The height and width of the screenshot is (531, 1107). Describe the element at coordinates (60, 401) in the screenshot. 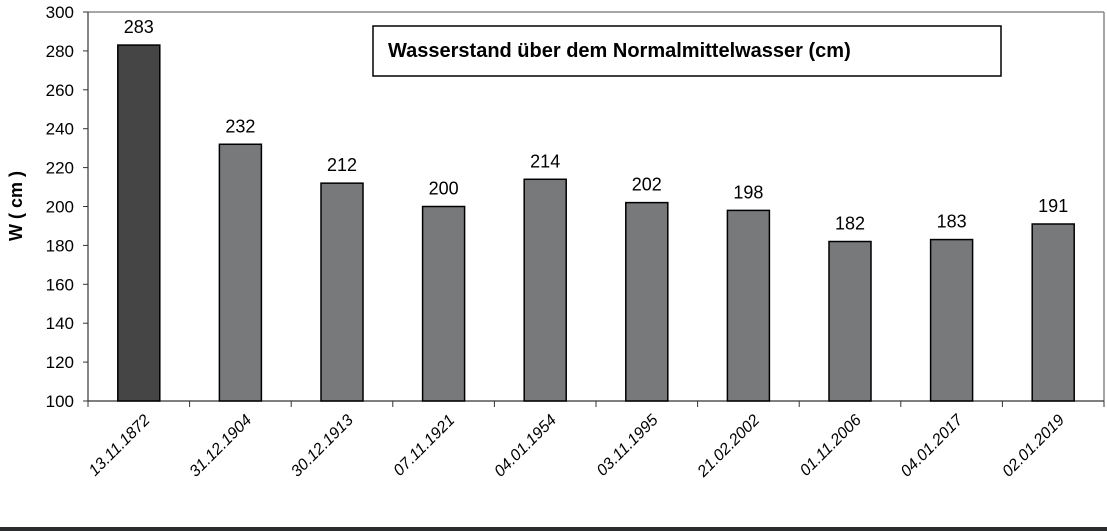

I see `y-tick-label: 100` at that location.